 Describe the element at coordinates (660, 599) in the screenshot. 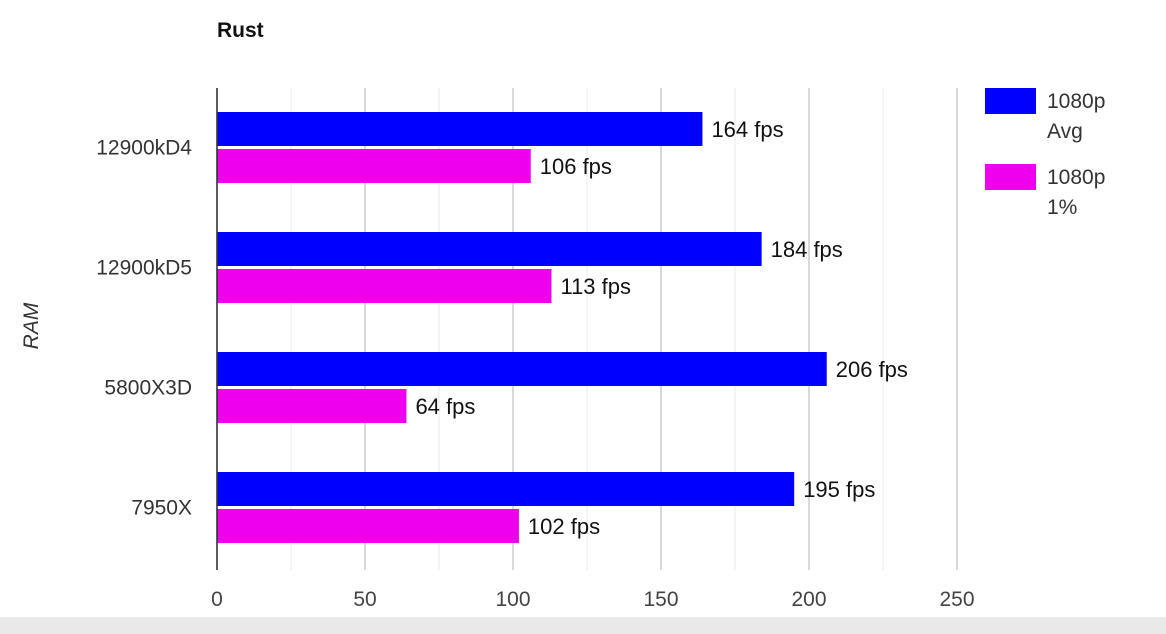

I see `x-tick-label: 150` at that location.